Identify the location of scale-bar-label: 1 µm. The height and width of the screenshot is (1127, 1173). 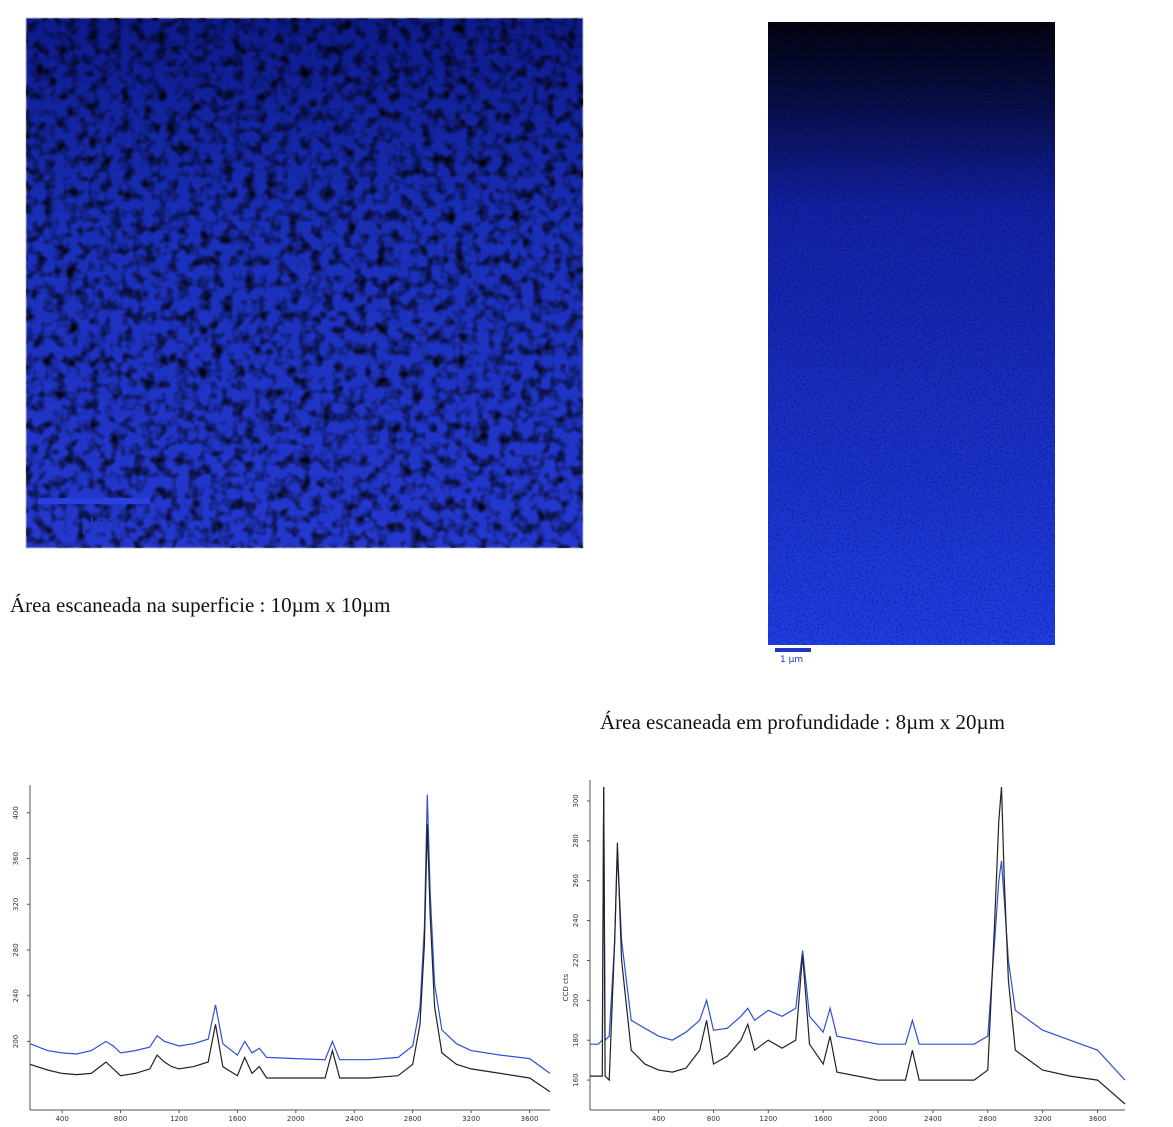
(791, 660).